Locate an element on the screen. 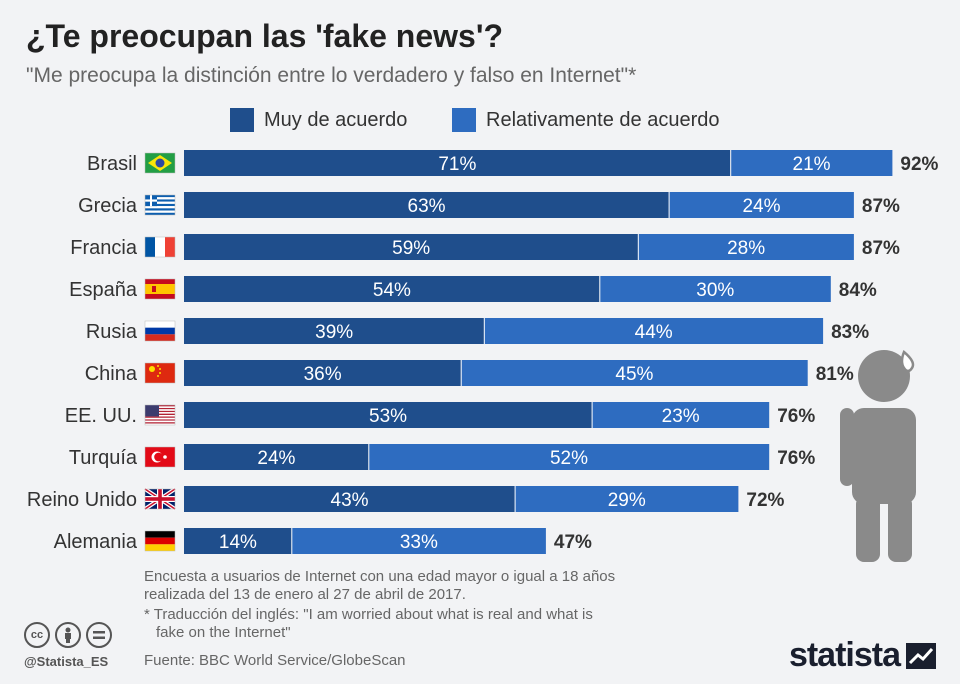  bar-value-label: 36% is located at coordinates (323, 374).